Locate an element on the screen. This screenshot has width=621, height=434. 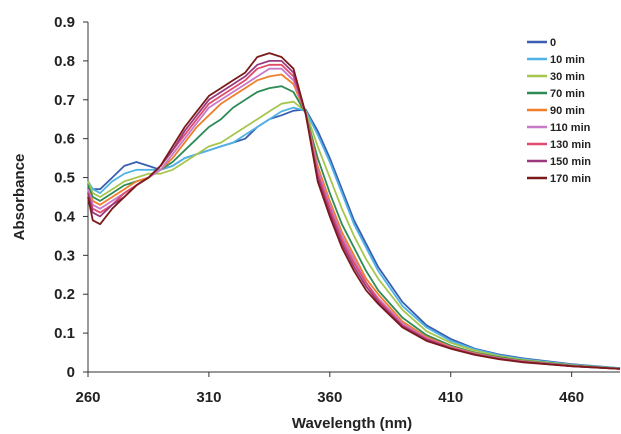
y-tick-label: 0 is located at coordinates (71, 372).